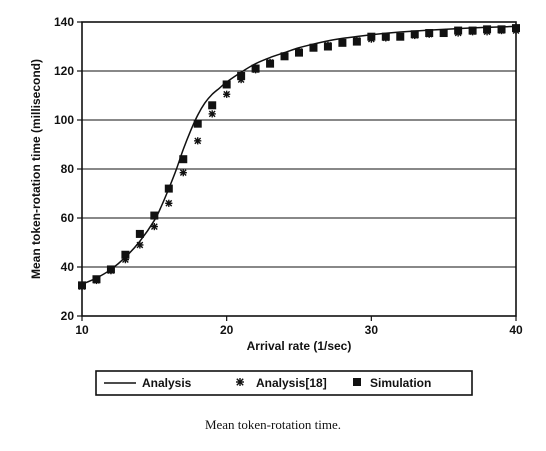 The width and height of the screenshot is (546, 451). I want to click on y-tick-label-40: 40, so click(68, 267).